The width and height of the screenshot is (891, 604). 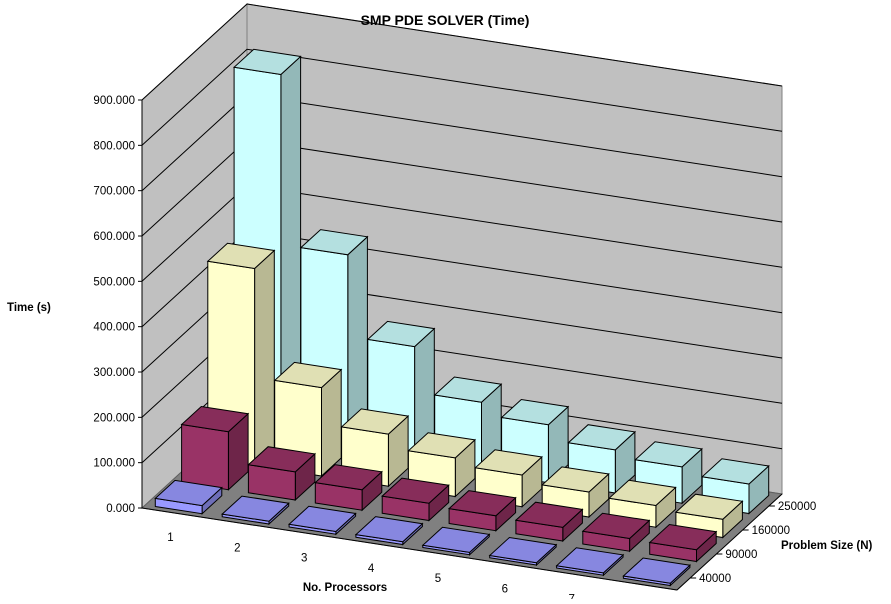 What do you see at coordinates (715, 579) in the screenshot?
I see `z-tick-label: 40000` at bounding box center [715, 579].